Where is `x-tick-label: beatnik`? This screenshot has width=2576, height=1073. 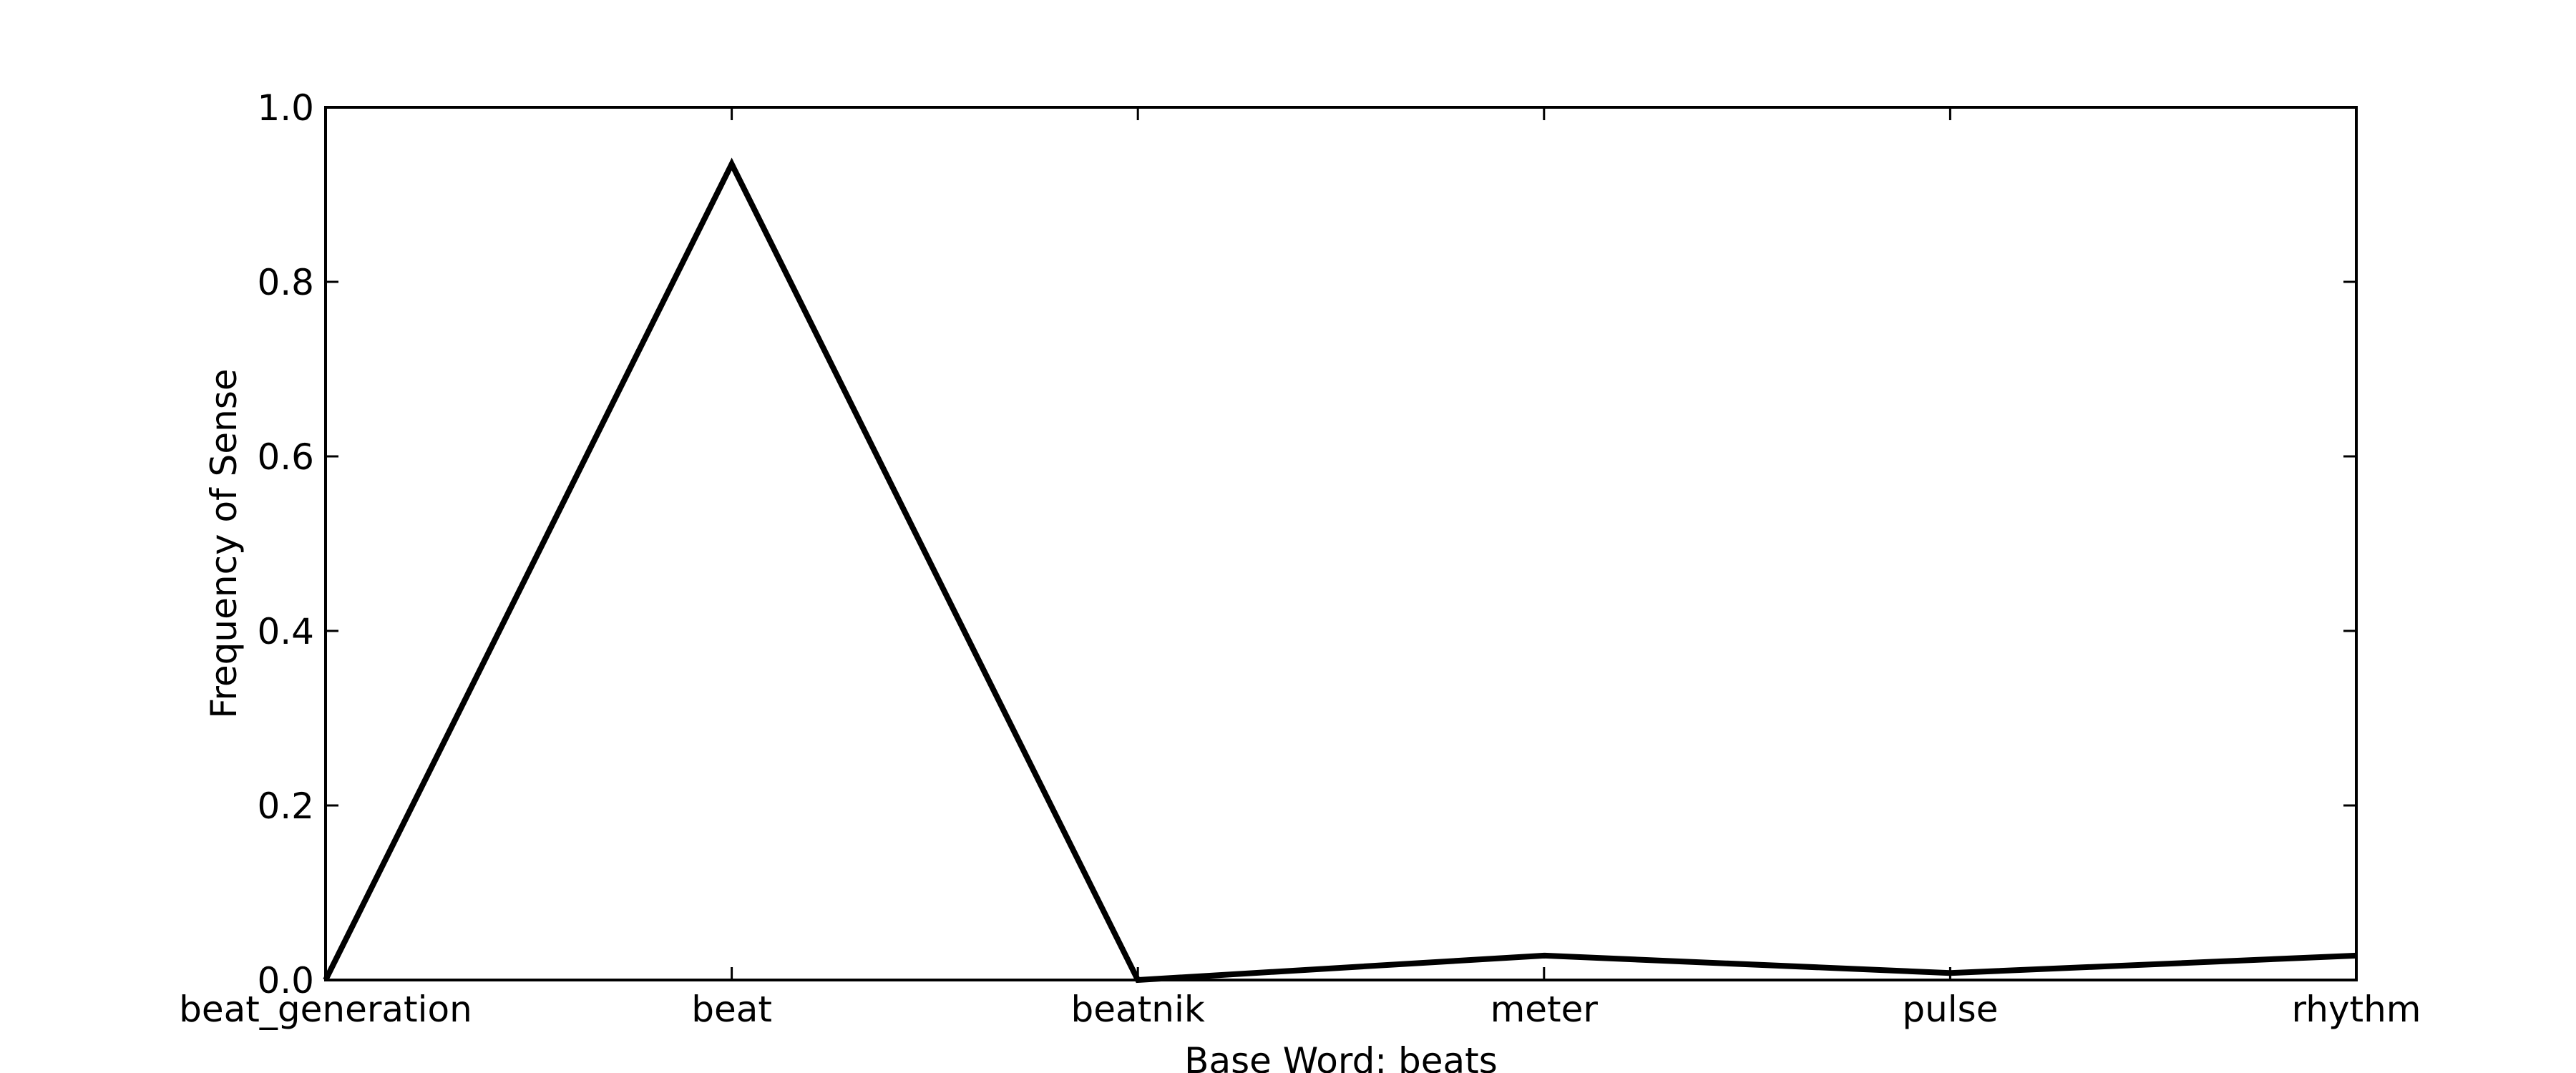
x-tick-label: beatnik is located at coordinates (1138, 1010).